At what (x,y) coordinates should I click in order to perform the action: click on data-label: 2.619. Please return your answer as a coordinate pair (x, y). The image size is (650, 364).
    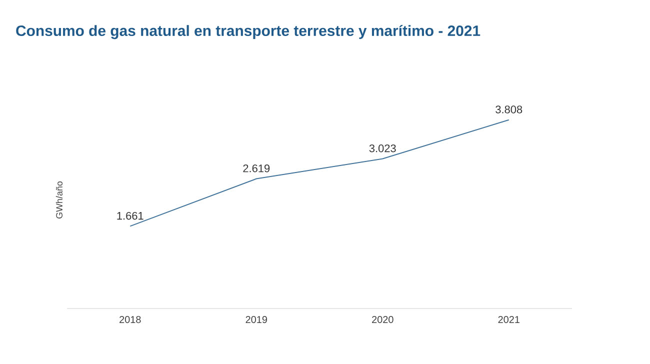
    Looking at the image, I should click on (256, 168).